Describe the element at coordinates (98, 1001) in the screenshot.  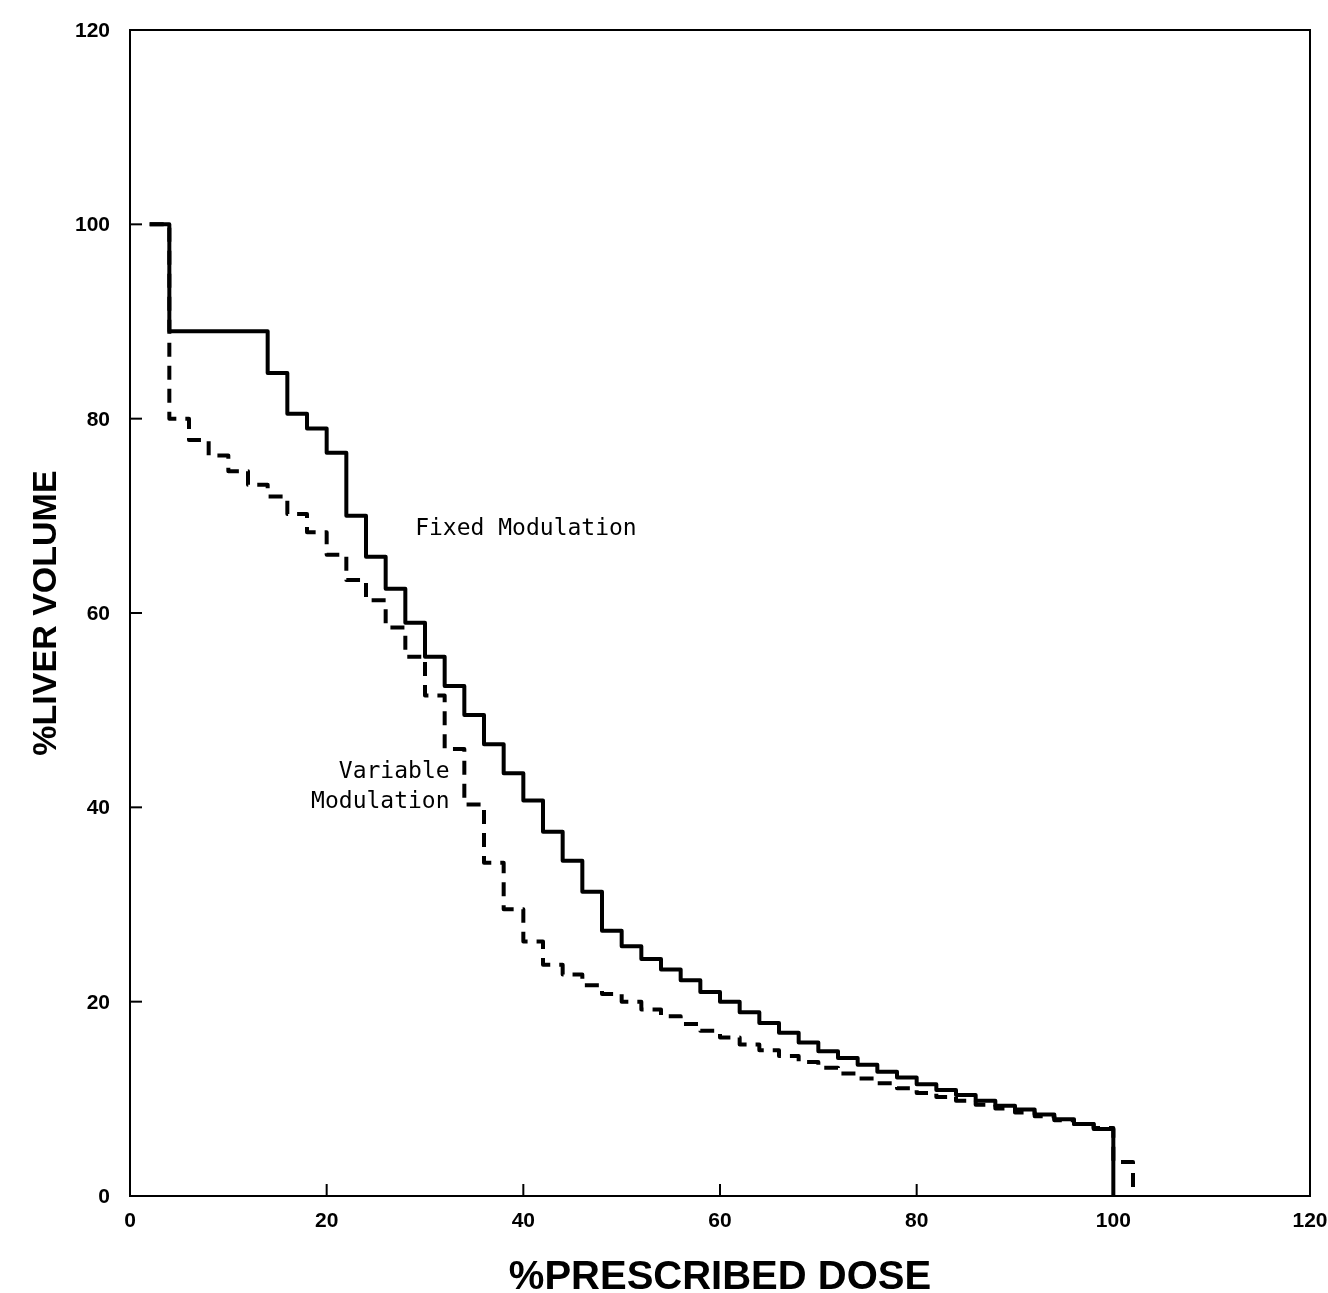
I see `y-tick-label: 20` at that location.